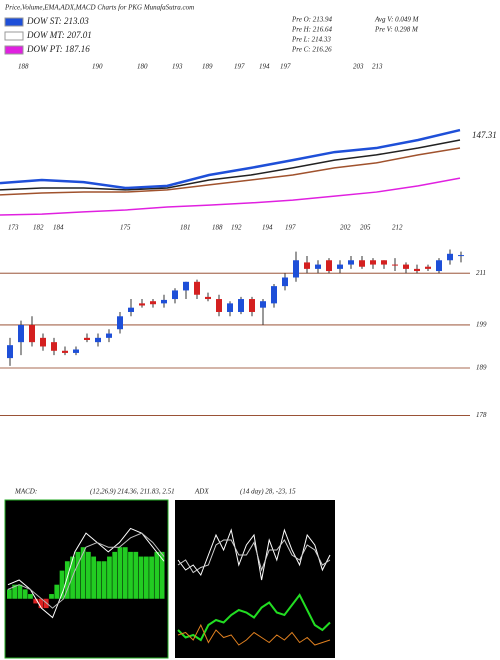 The height and width of the screenshot is (660, 500). Describe the element at coordinates (255, 579) in the screenshot. I see `adx-panel` at that location.